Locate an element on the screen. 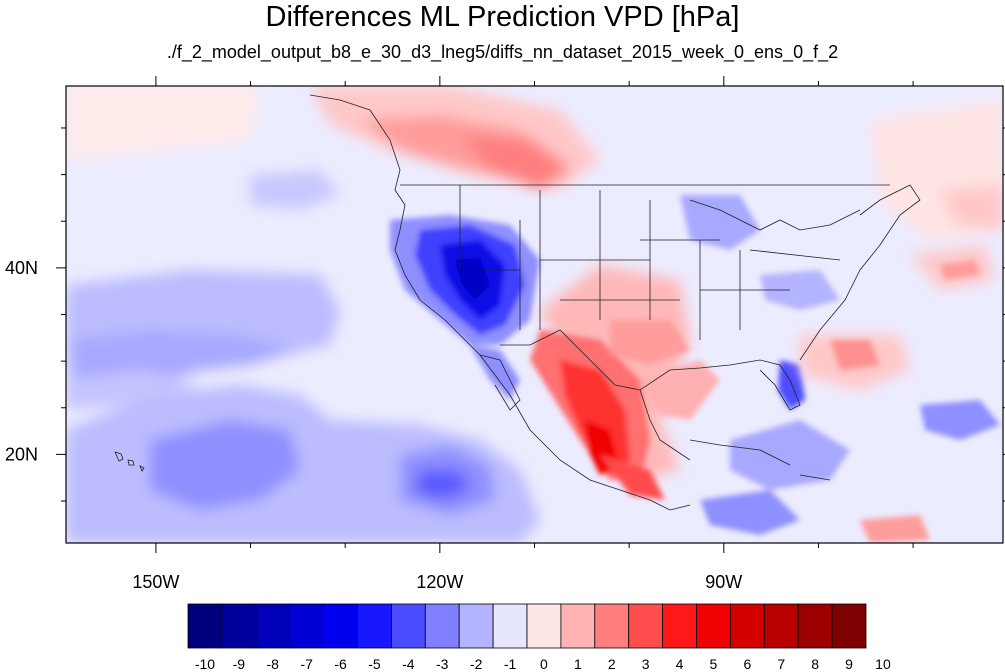 The height and width of the screenshot is (672, 1005). colorbar-label: -7 is located at coordinates (306, 664).